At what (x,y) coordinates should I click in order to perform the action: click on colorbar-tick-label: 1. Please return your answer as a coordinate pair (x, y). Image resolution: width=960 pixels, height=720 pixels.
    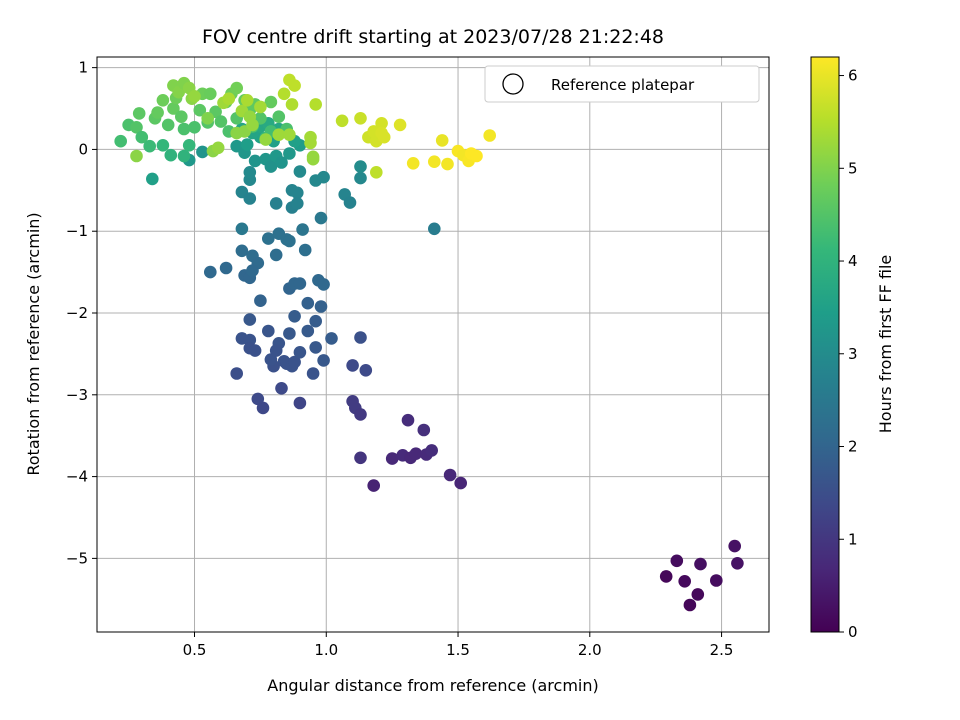
    Looking at the image, I should click on (853, 539).